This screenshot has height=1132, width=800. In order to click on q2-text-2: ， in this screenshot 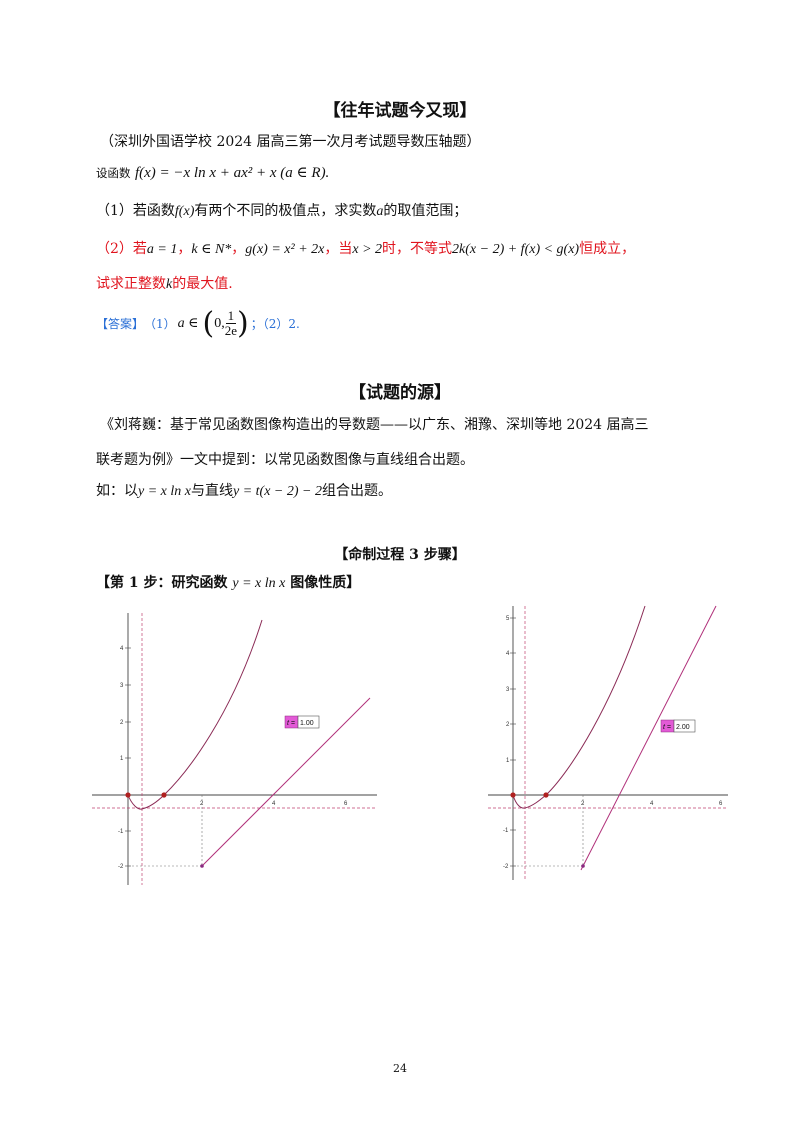, I will do `click(184, 249)`.